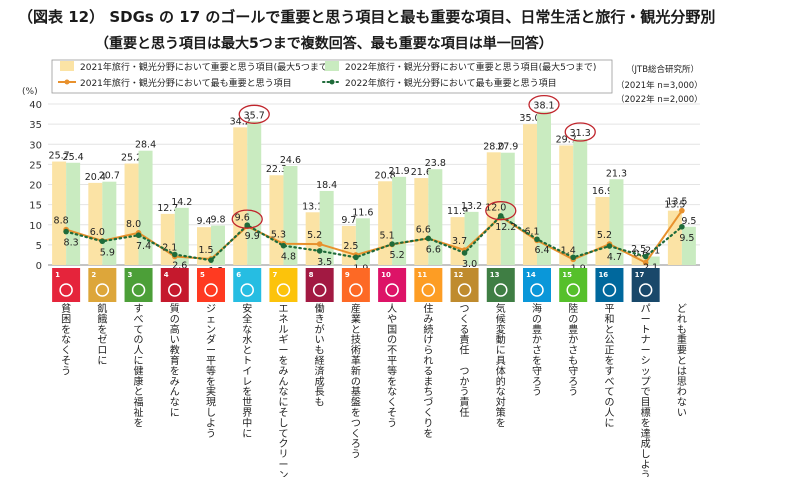 The height and width of the screenshot is (477, 786). I want to click on line-value-label: 0.6, so click(640, 254).